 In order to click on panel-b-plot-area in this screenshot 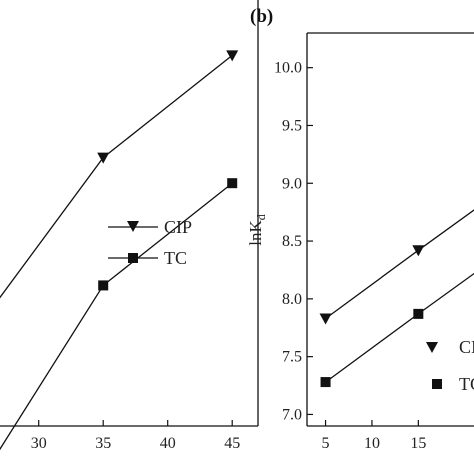, I will do `click(396, 298)`.